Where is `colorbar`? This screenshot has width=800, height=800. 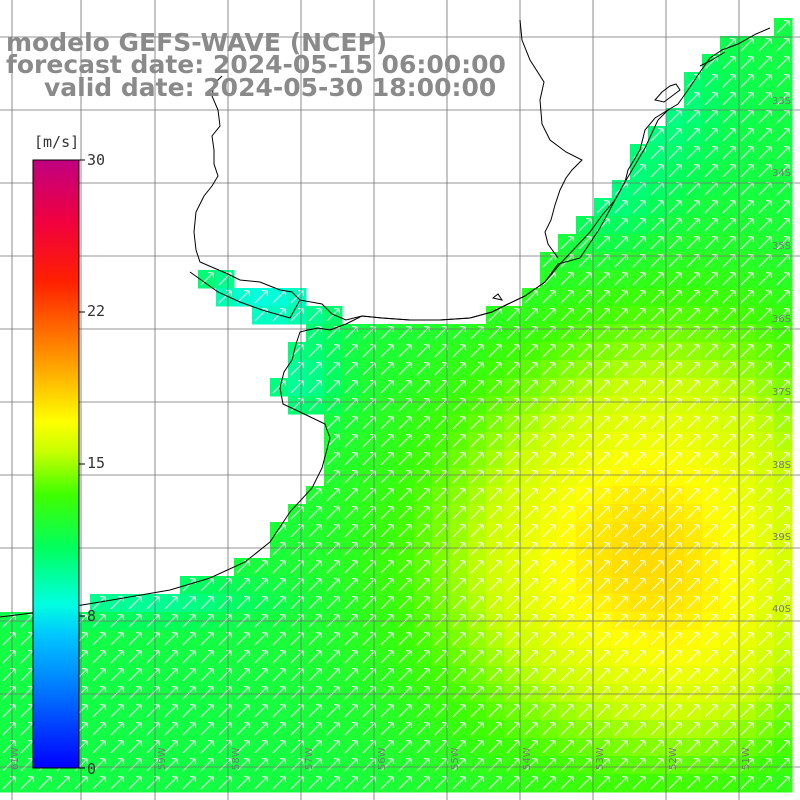 colorbar is located at coordinates (58, 464).